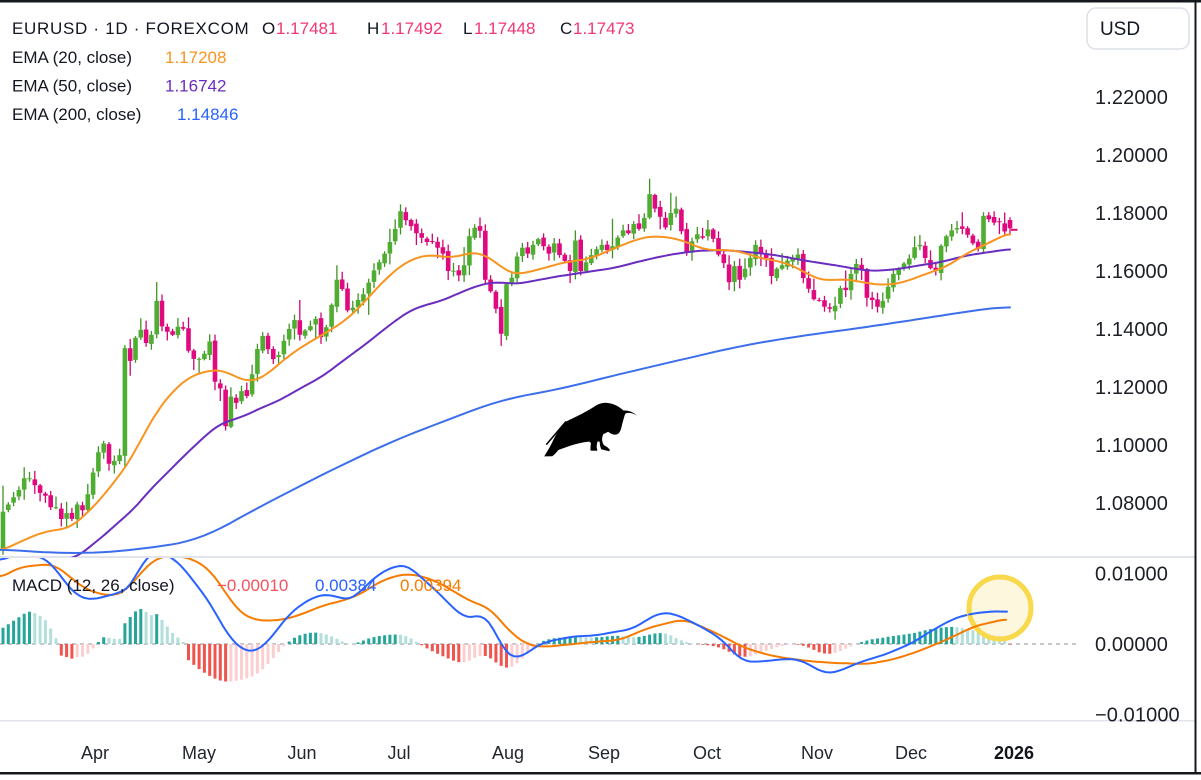 The image size is (1201, 780). Describe the element at coordinates (72, 57) in the screenshot. I see `svg-text: EMA (20, close)` at that location.